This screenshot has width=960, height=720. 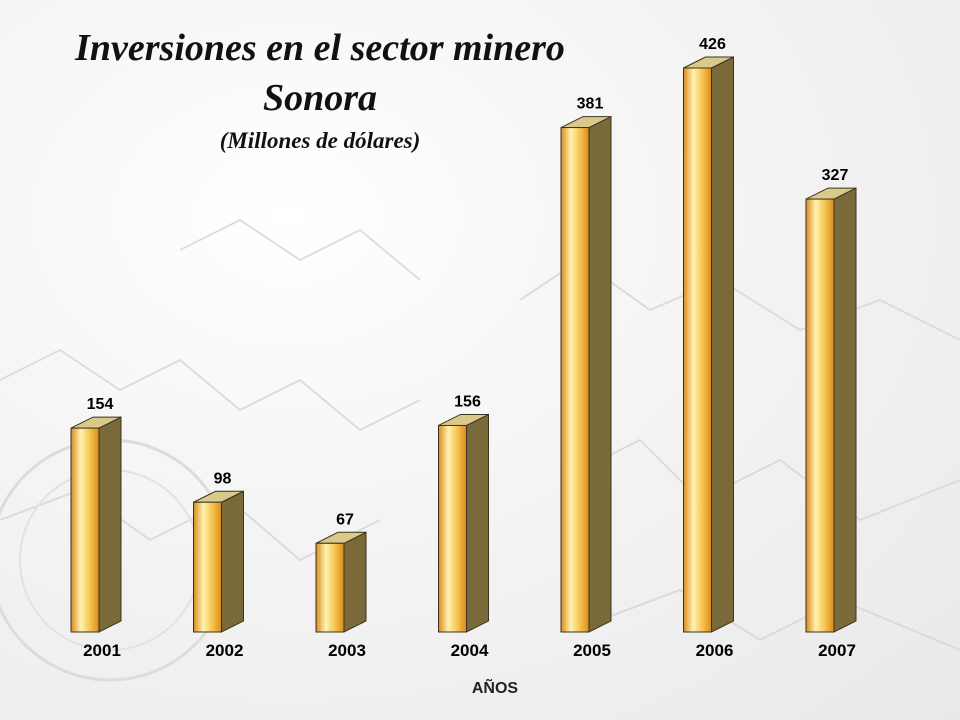 What do you see at coordinates (715, 650) in the screenshot?
I see `x-tick-label: 2006` at bounding box center [715, 650].